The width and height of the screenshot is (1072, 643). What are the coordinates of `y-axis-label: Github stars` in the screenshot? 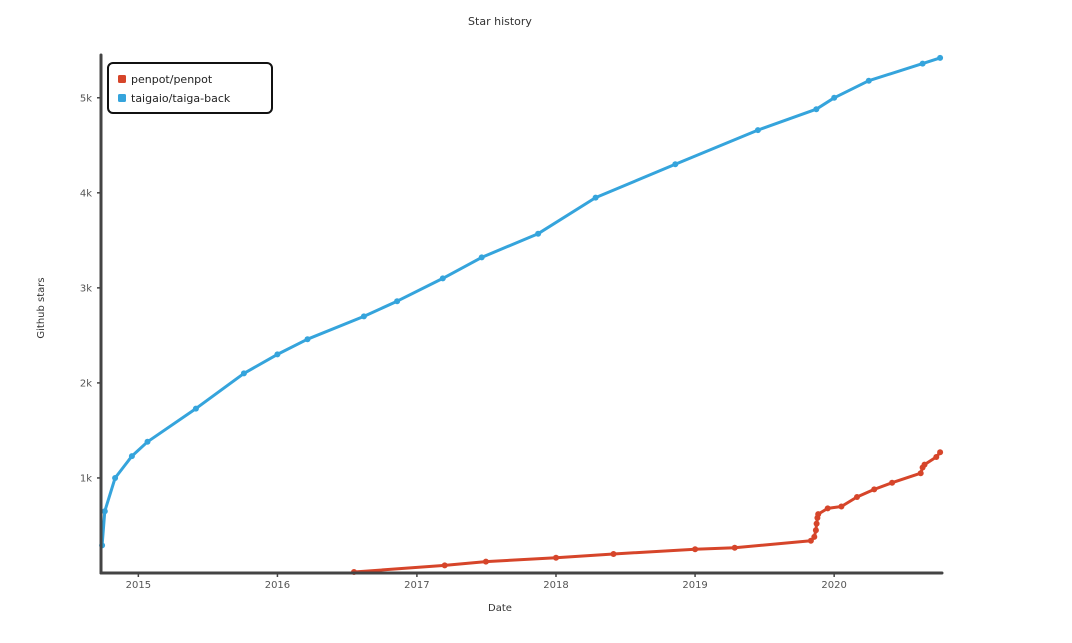 It's located at (41, 307).